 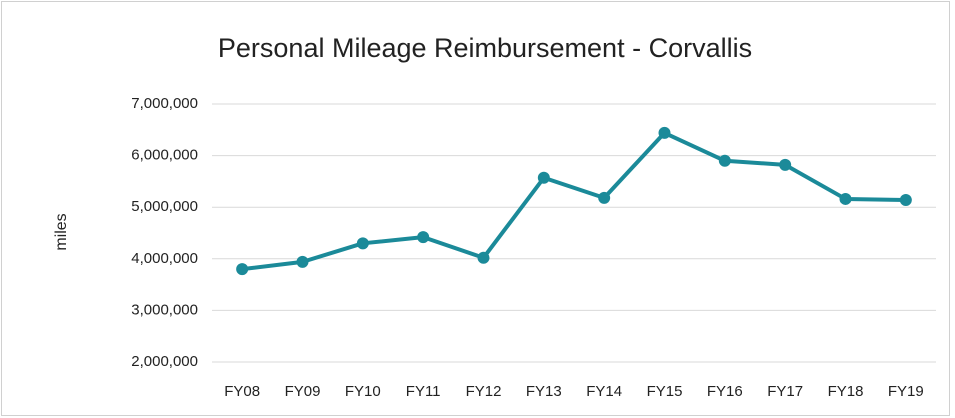 What do you see at coordinates (164, 258) in the screenshot?
I see `y-tick-label: 4,000,000` at bounding box center [164, 258].